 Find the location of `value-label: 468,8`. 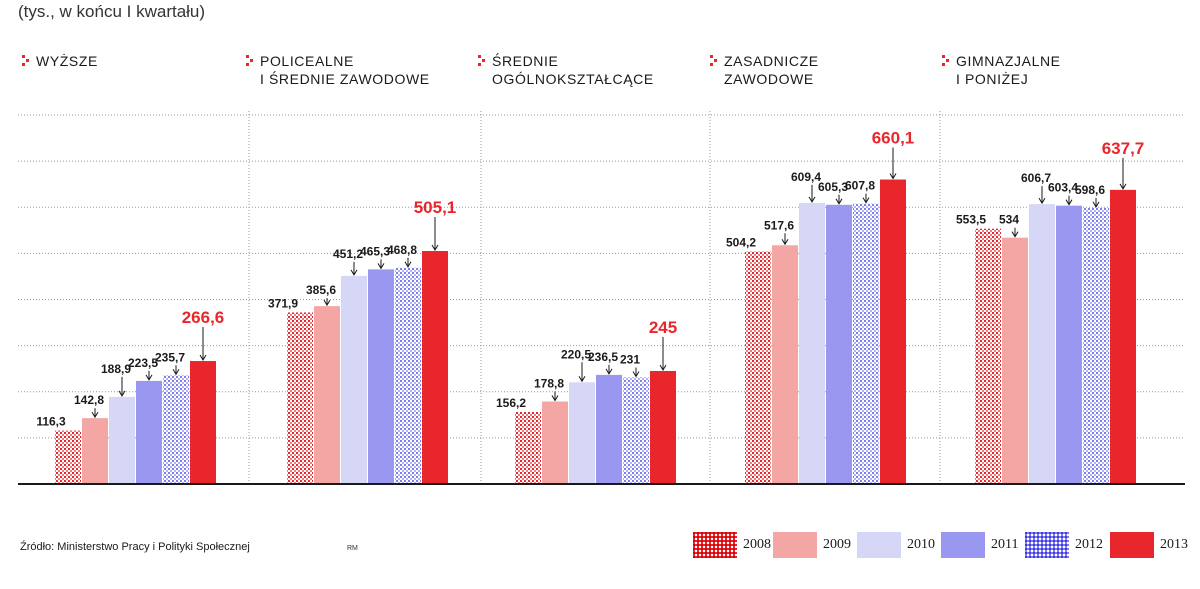

value-label: 468,8 is located at coordinates (402, 250).